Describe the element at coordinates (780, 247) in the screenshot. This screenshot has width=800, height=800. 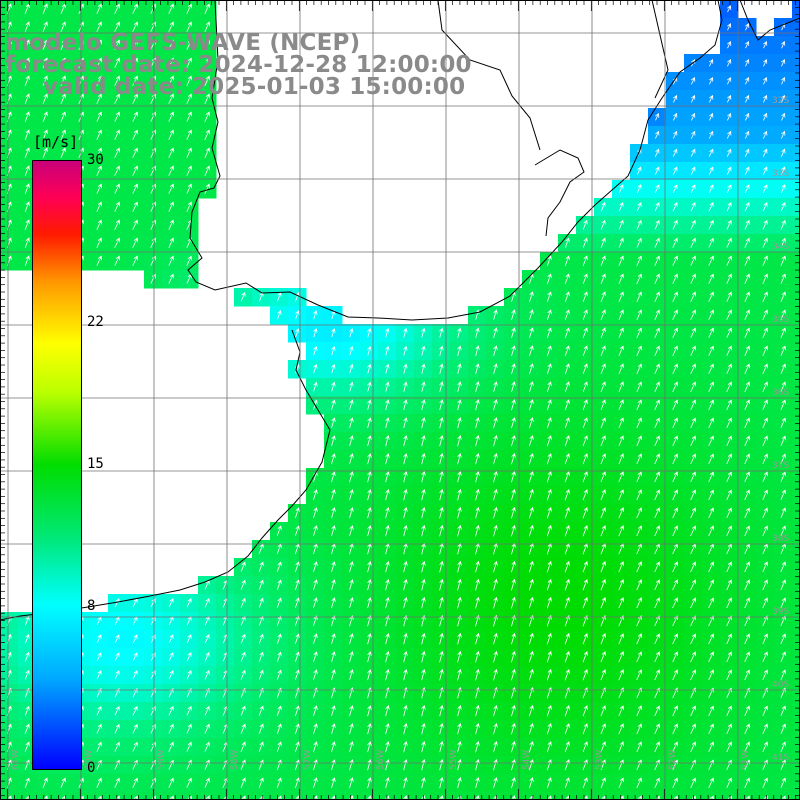
I see `lat-label: 34S` at that location.